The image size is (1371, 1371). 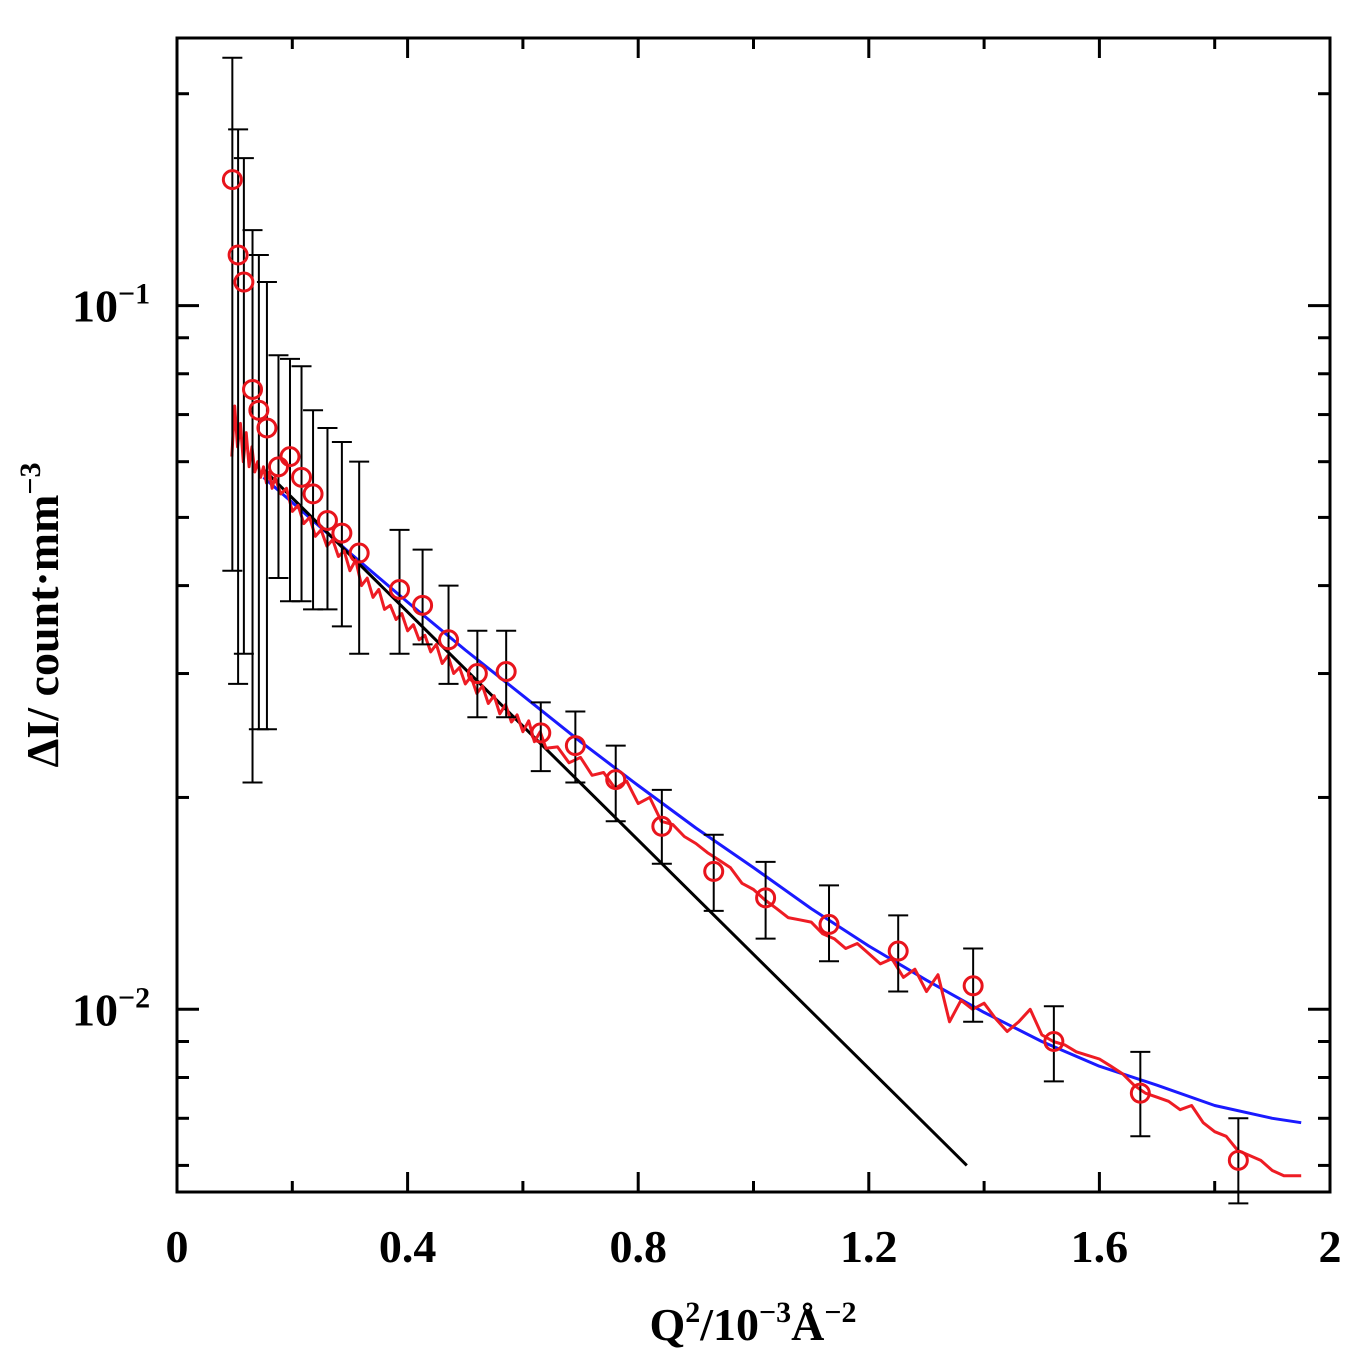 I want to click on x-tick-label: 0.4, so click(x=408, y=1246).